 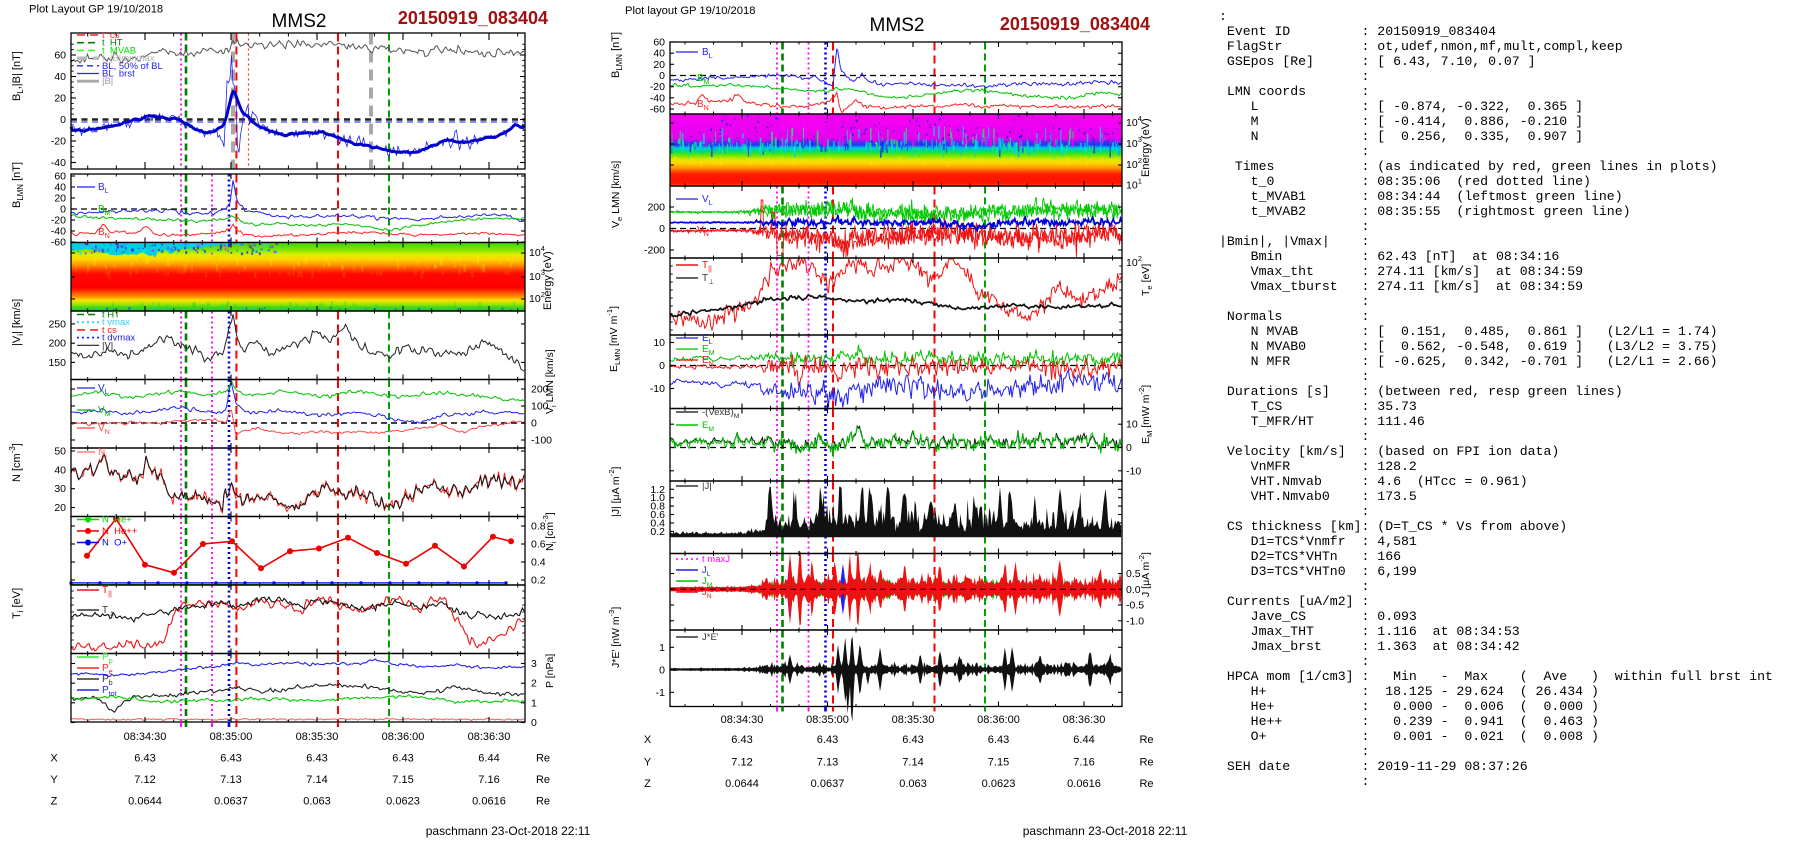 What do you see at coordinates (659, 54) in the screenshot?
I see `svg-text: 40` at bounding box center [659, 54].